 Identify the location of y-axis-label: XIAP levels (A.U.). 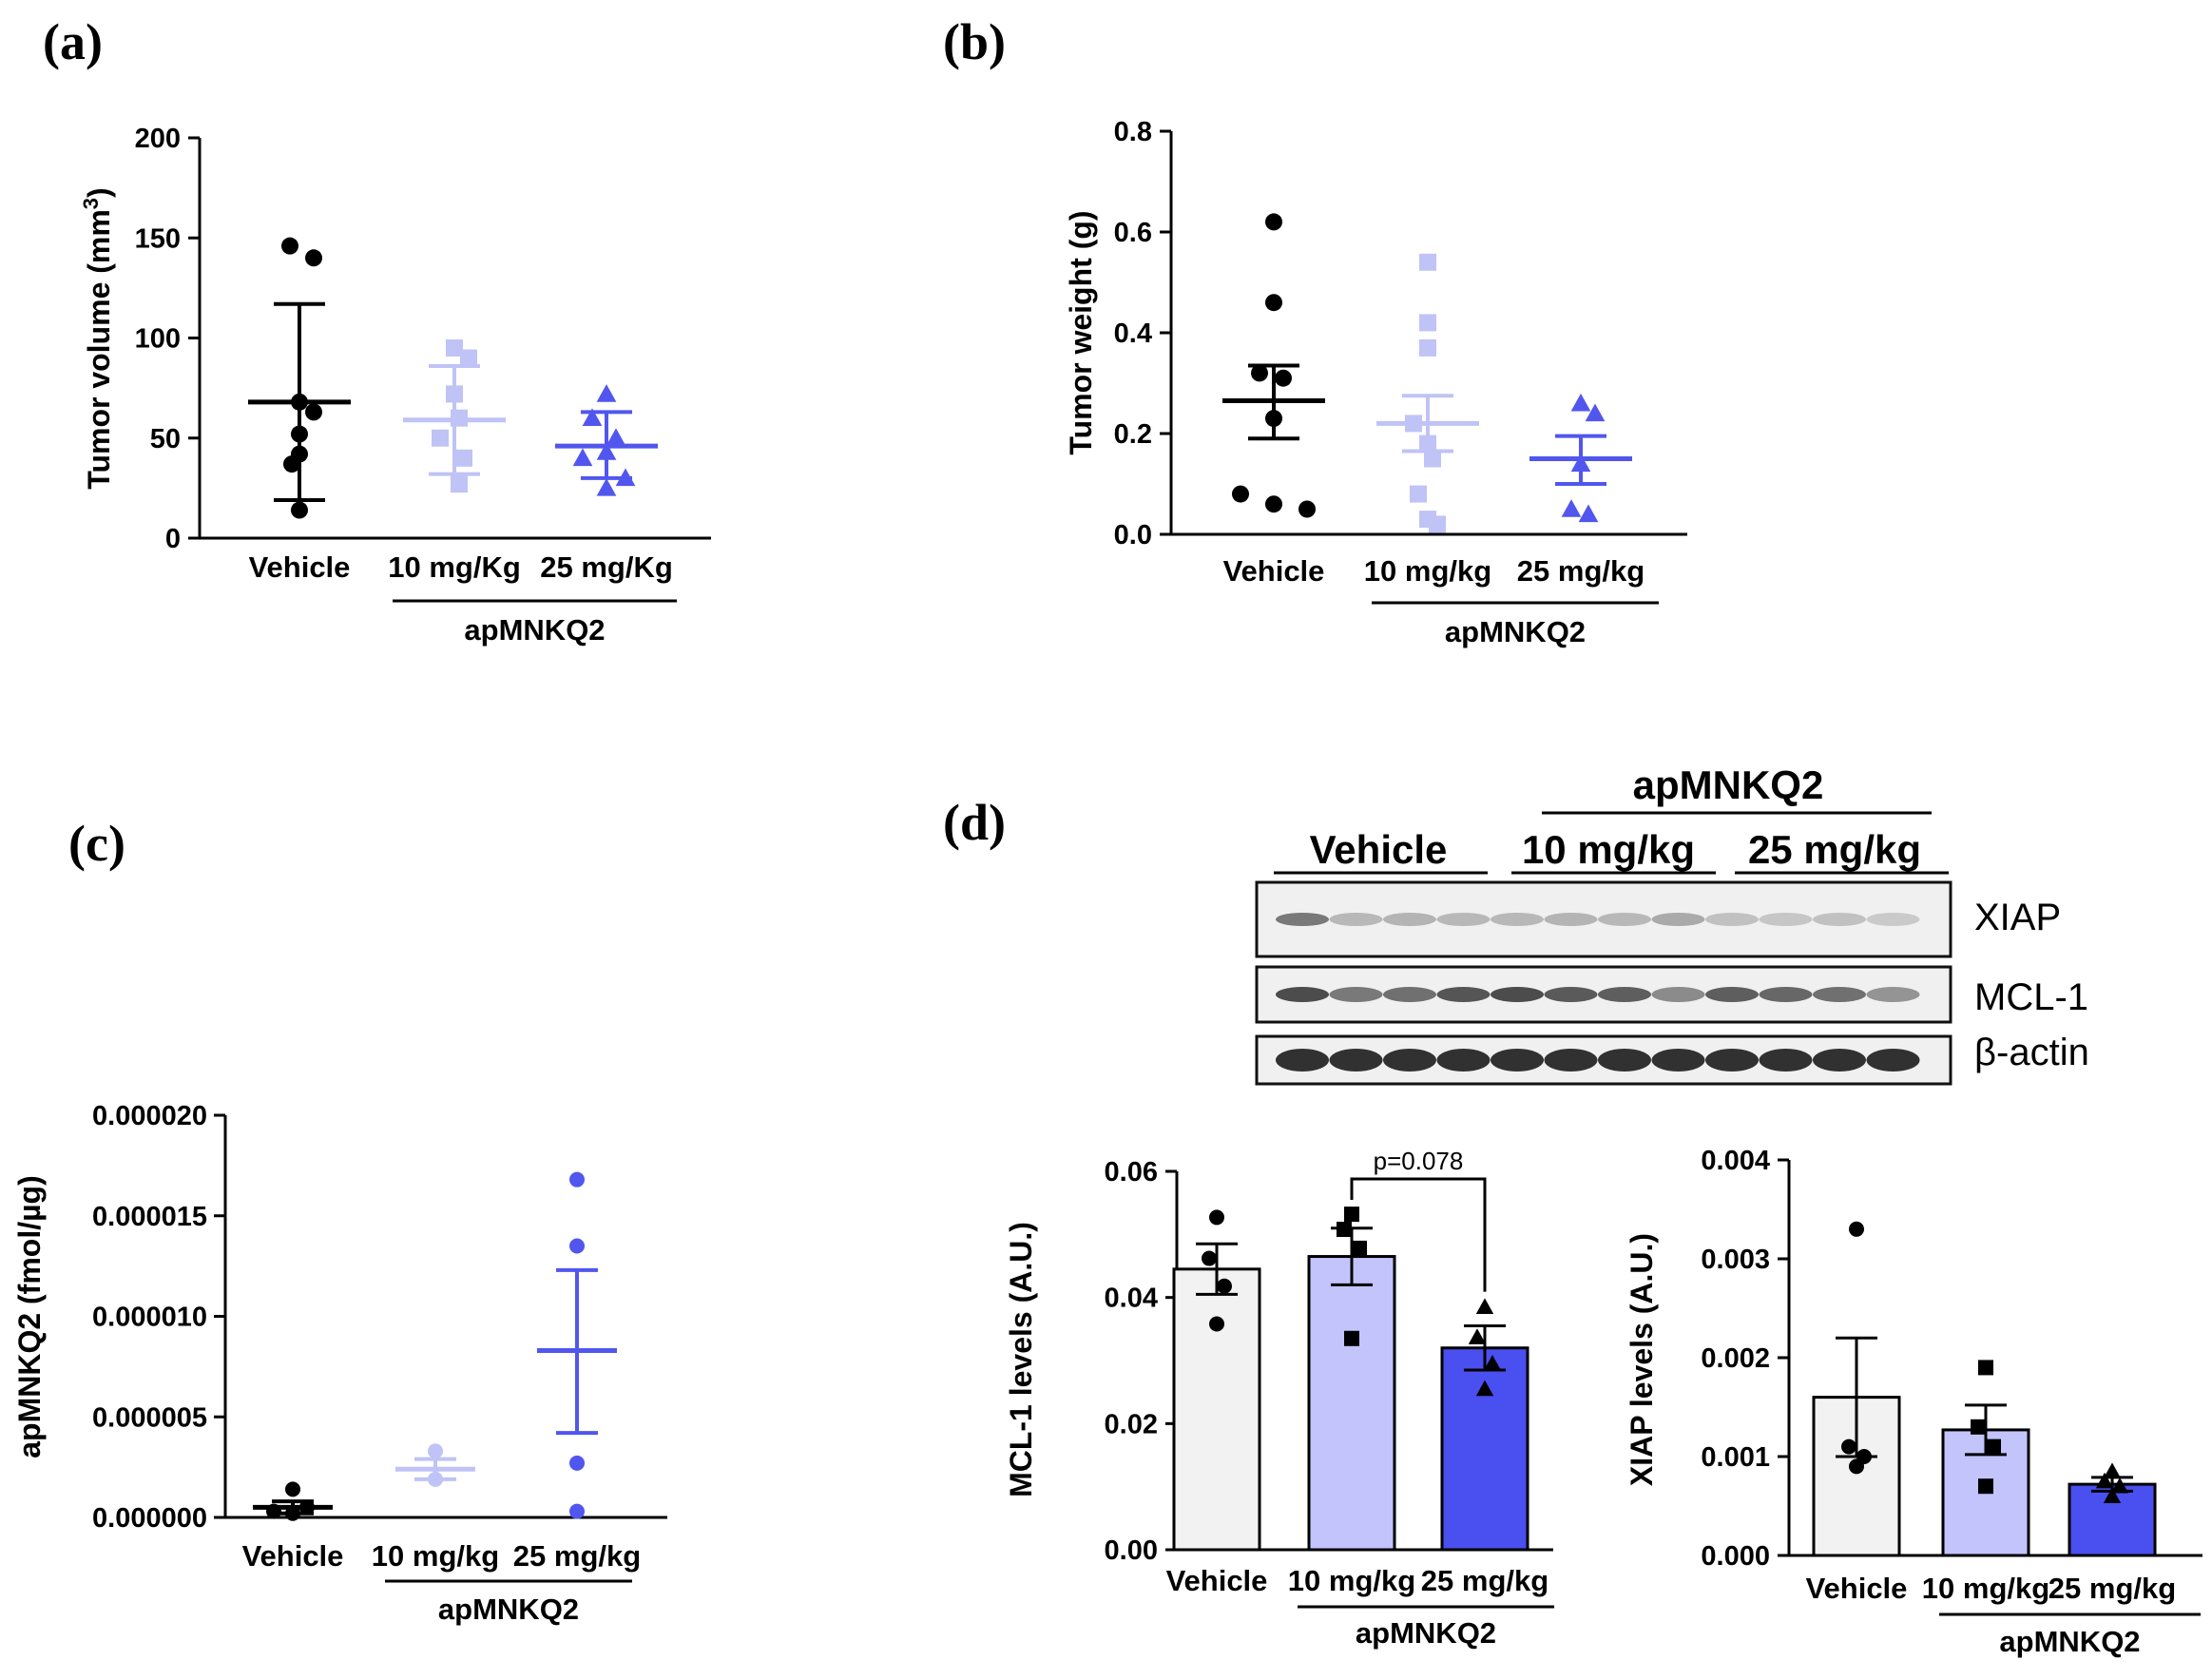
(1642, 1359).